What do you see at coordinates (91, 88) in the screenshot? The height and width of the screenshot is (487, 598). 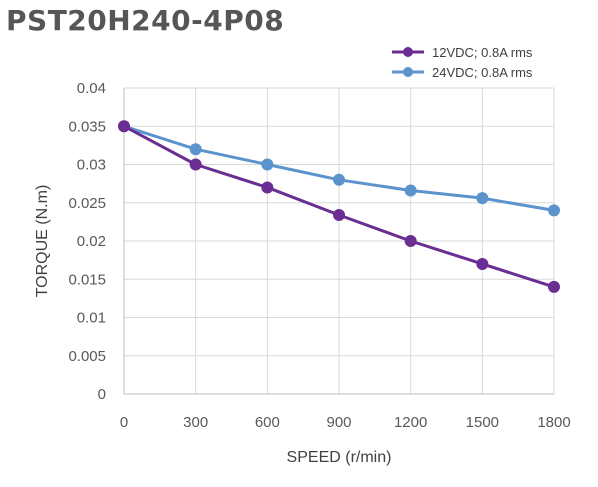 I see `y-tick-label: 0.04` at bounding box center [91, 88].